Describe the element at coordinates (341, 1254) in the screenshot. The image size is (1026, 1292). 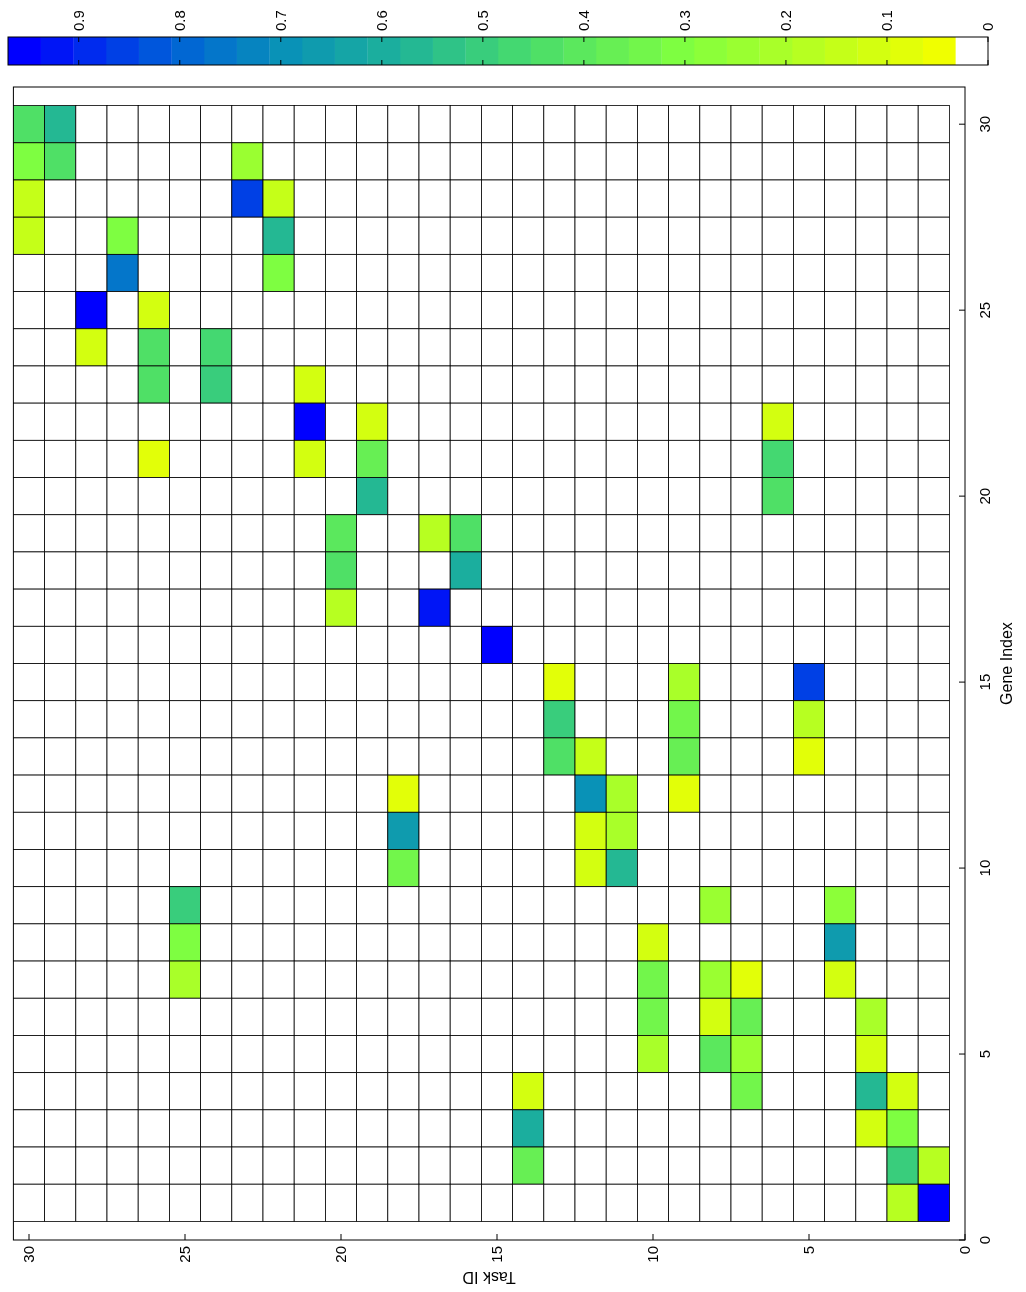
I see `x-tick-label: 20` at that location.